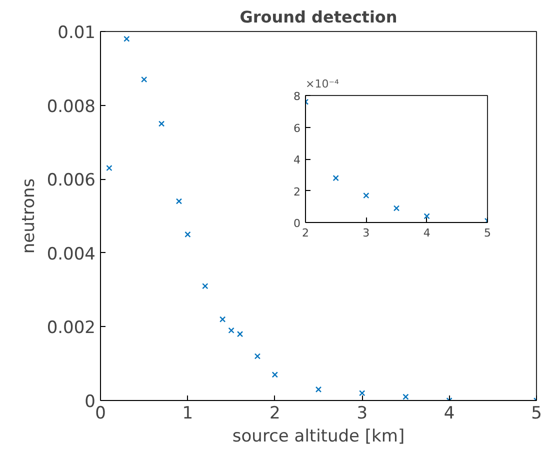 The height and width of the screenshot is (461, 550). Describe the element at coordinates (71, 328) in the screenshot. I see `y-tick-label: 0.002` at that location.